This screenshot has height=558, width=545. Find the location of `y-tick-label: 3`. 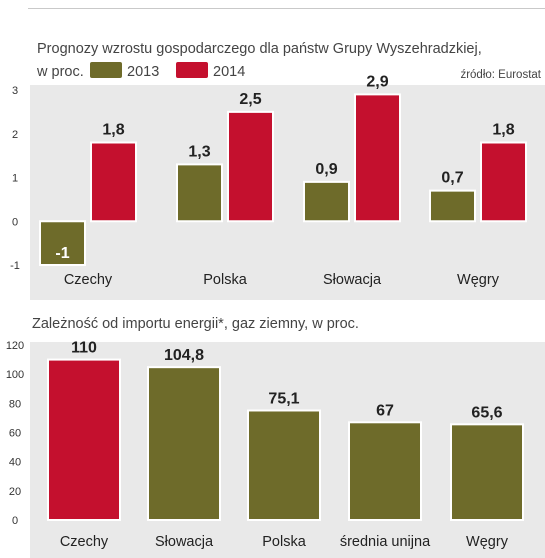

y-tick-label: 3 is located at coordinates (15, 91).